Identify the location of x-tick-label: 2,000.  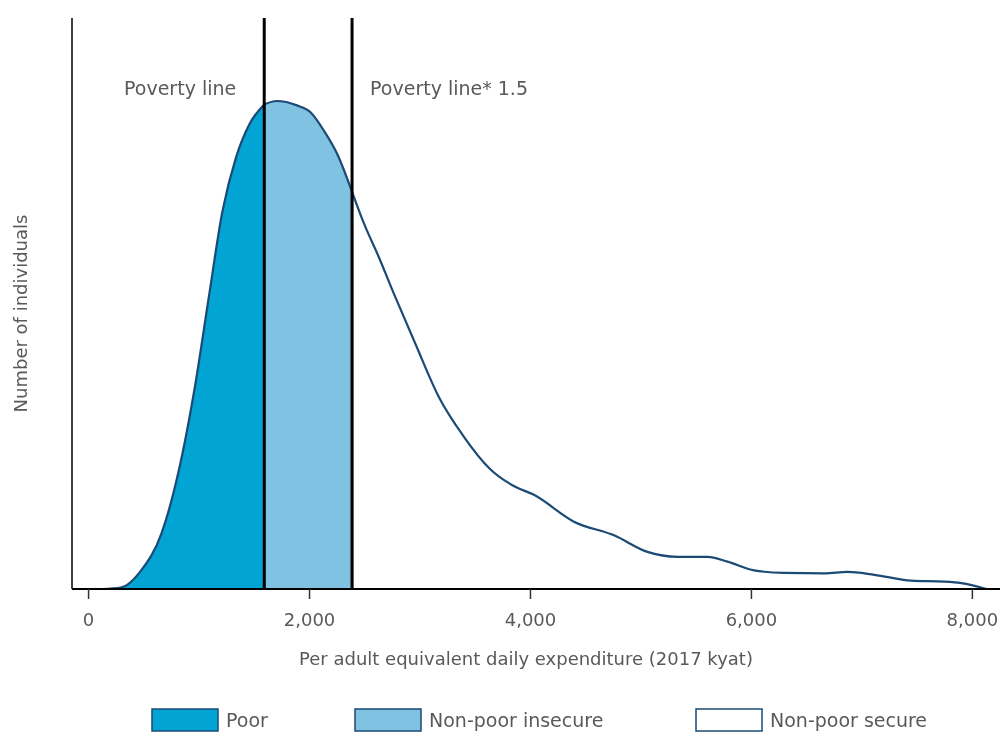
(309, 619).